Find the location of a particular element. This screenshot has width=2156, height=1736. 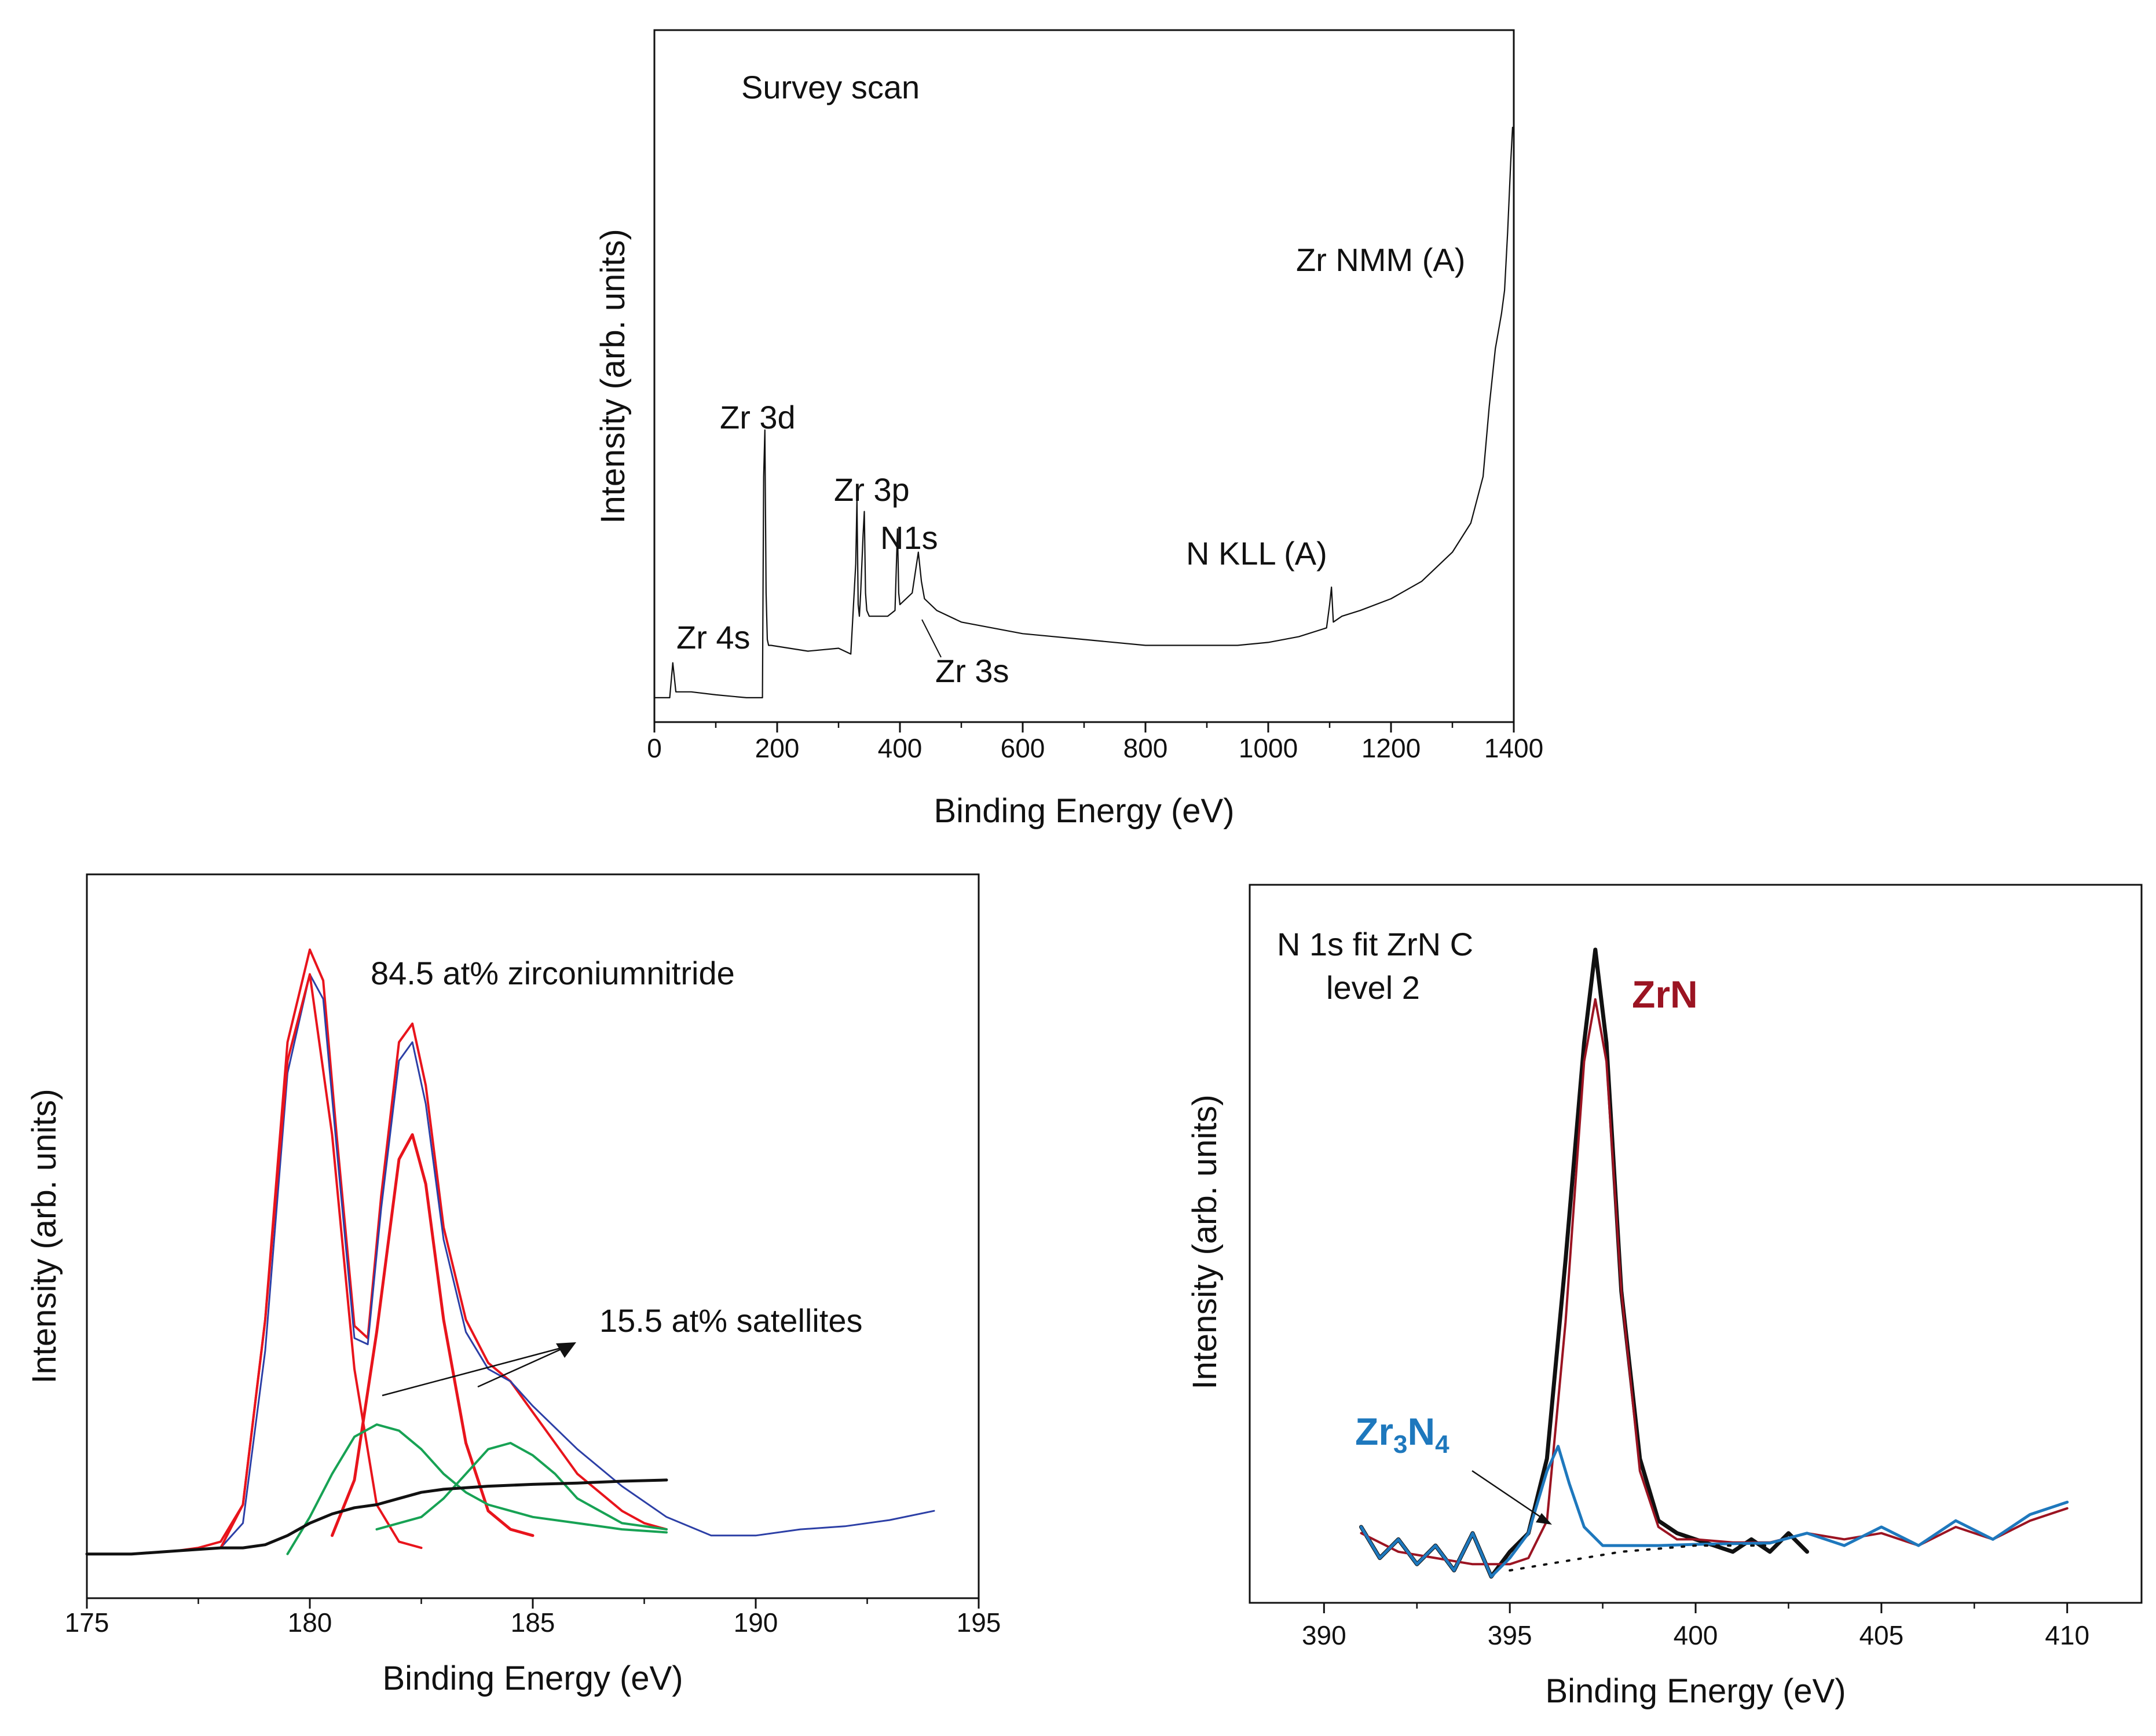

n1s-x-ticks: 390 395 400 405 410 is located at coordinates (1695, 1626).